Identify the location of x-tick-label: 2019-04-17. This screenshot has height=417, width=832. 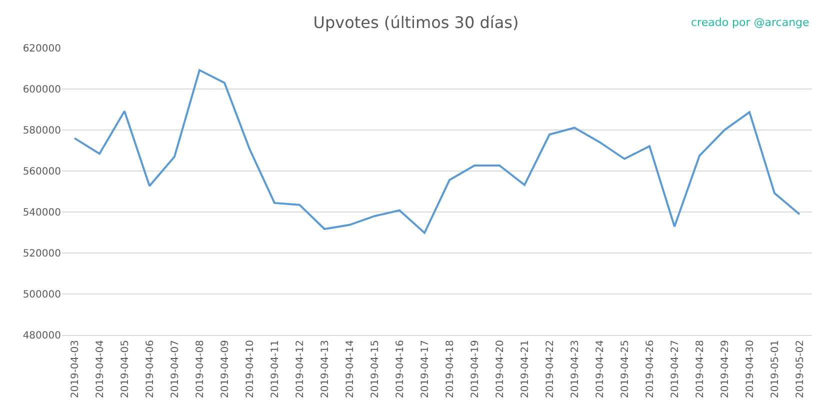
(425, 369).